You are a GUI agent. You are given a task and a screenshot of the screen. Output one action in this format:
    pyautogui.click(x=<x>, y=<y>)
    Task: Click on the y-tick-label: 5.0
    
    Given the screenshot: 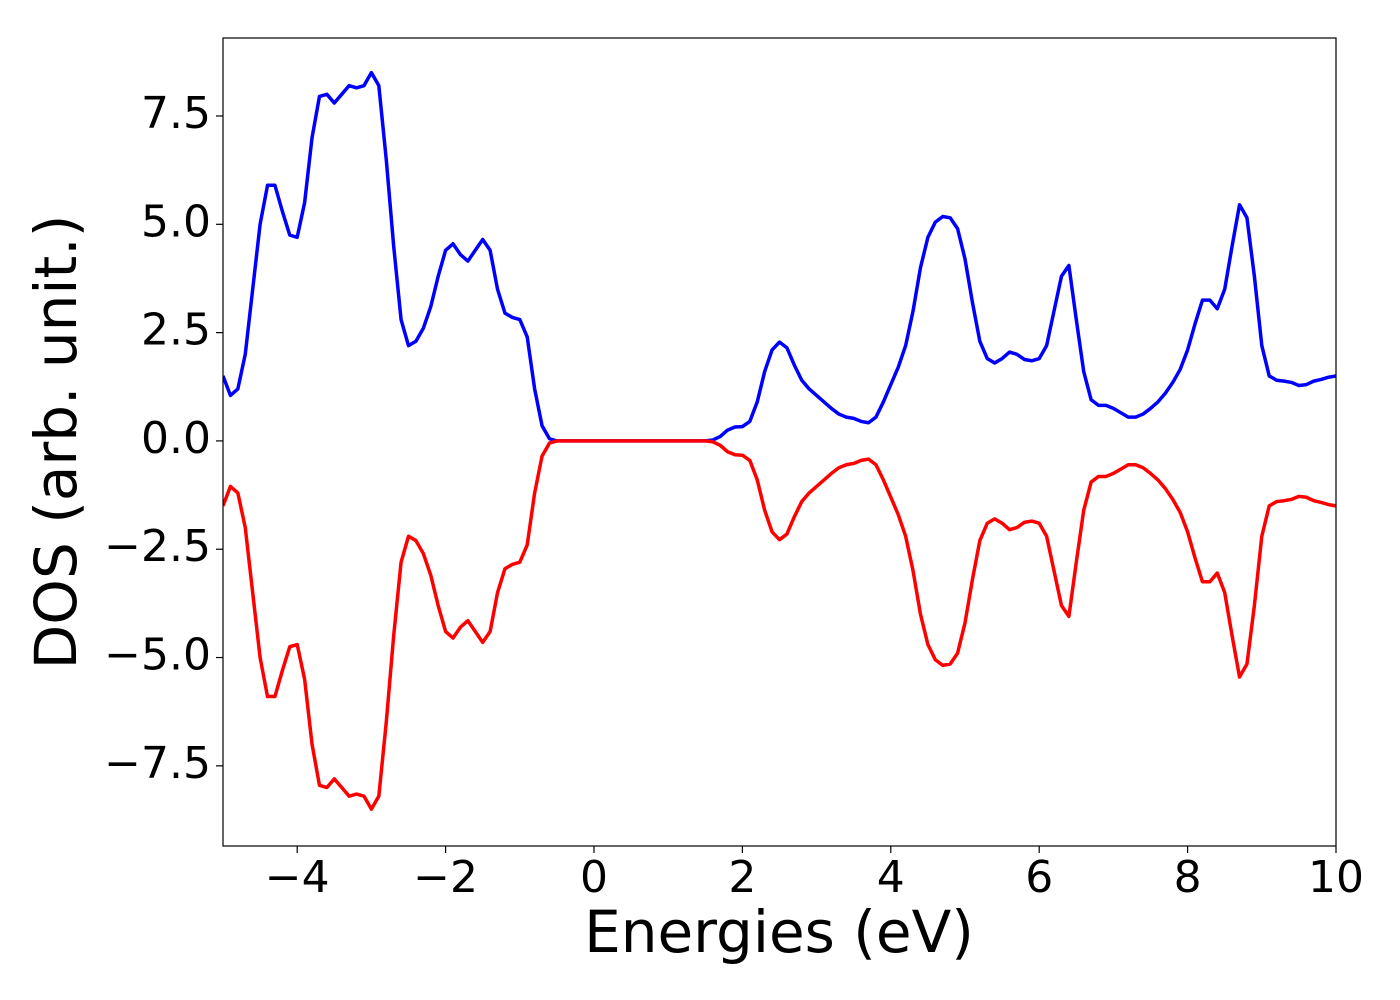 What is the action you would take?
    pyautogui.click(x=176, y=221)
    